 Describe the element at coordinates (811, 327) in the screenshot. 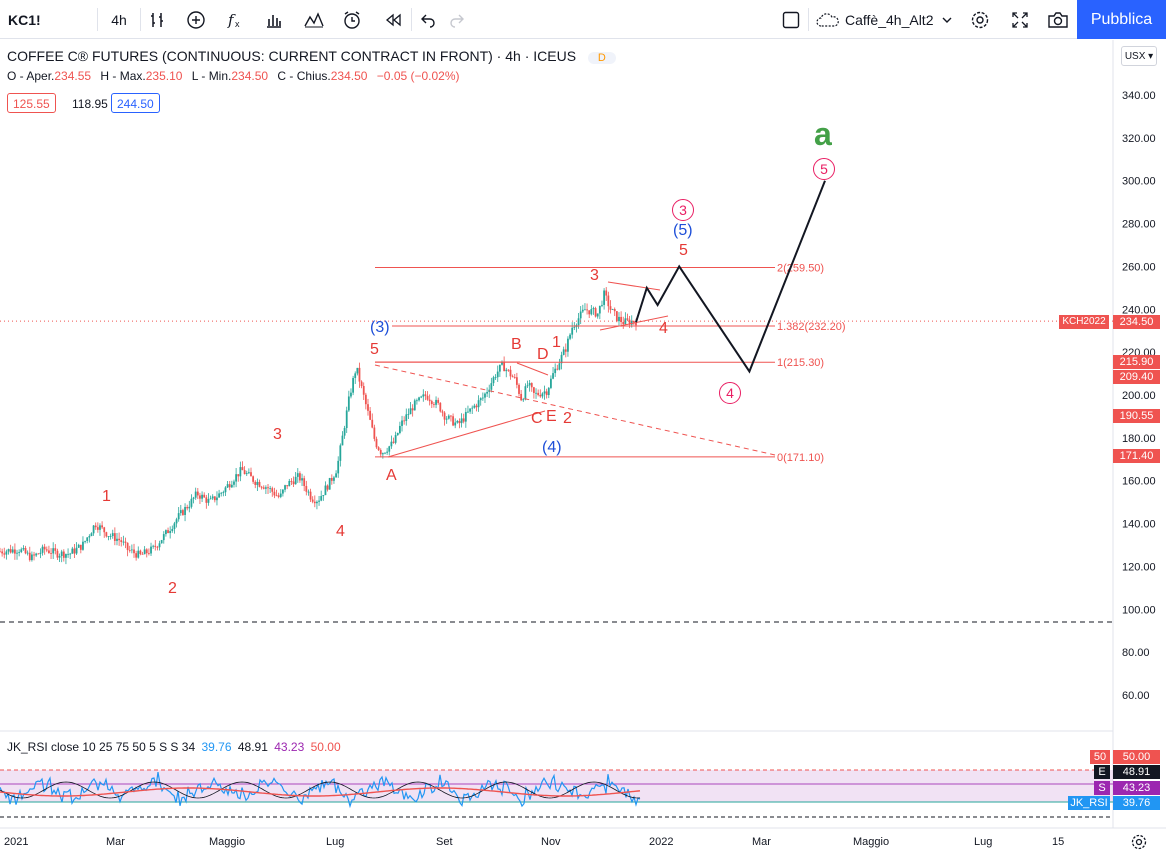

I see `fib-level-label: 1.382(232.20)` at that location.